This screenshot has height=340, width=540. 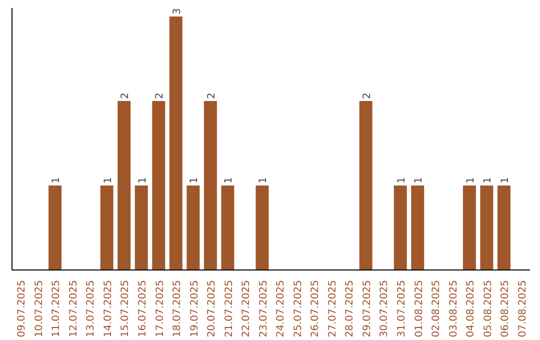 I want to click on x-tick-label: 03.08.2025, so click(x=454, y=309).